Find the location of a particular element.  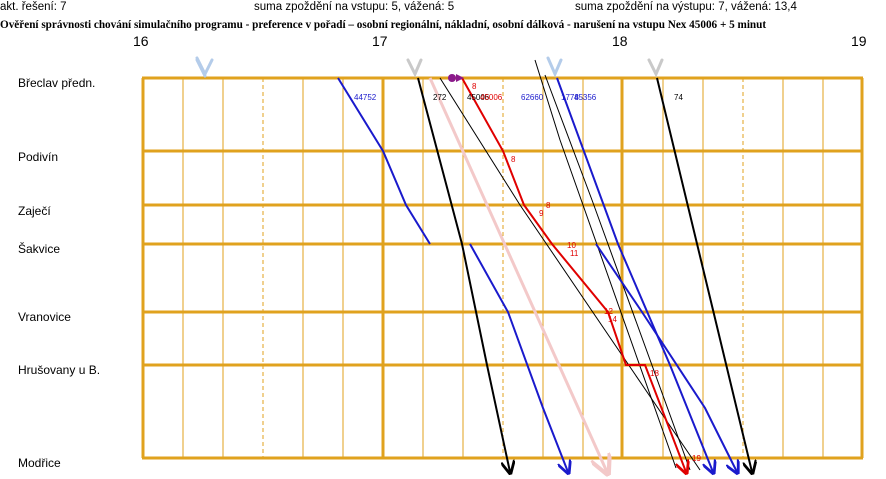

delay-label: 12 is located at coordinates (608, 311).